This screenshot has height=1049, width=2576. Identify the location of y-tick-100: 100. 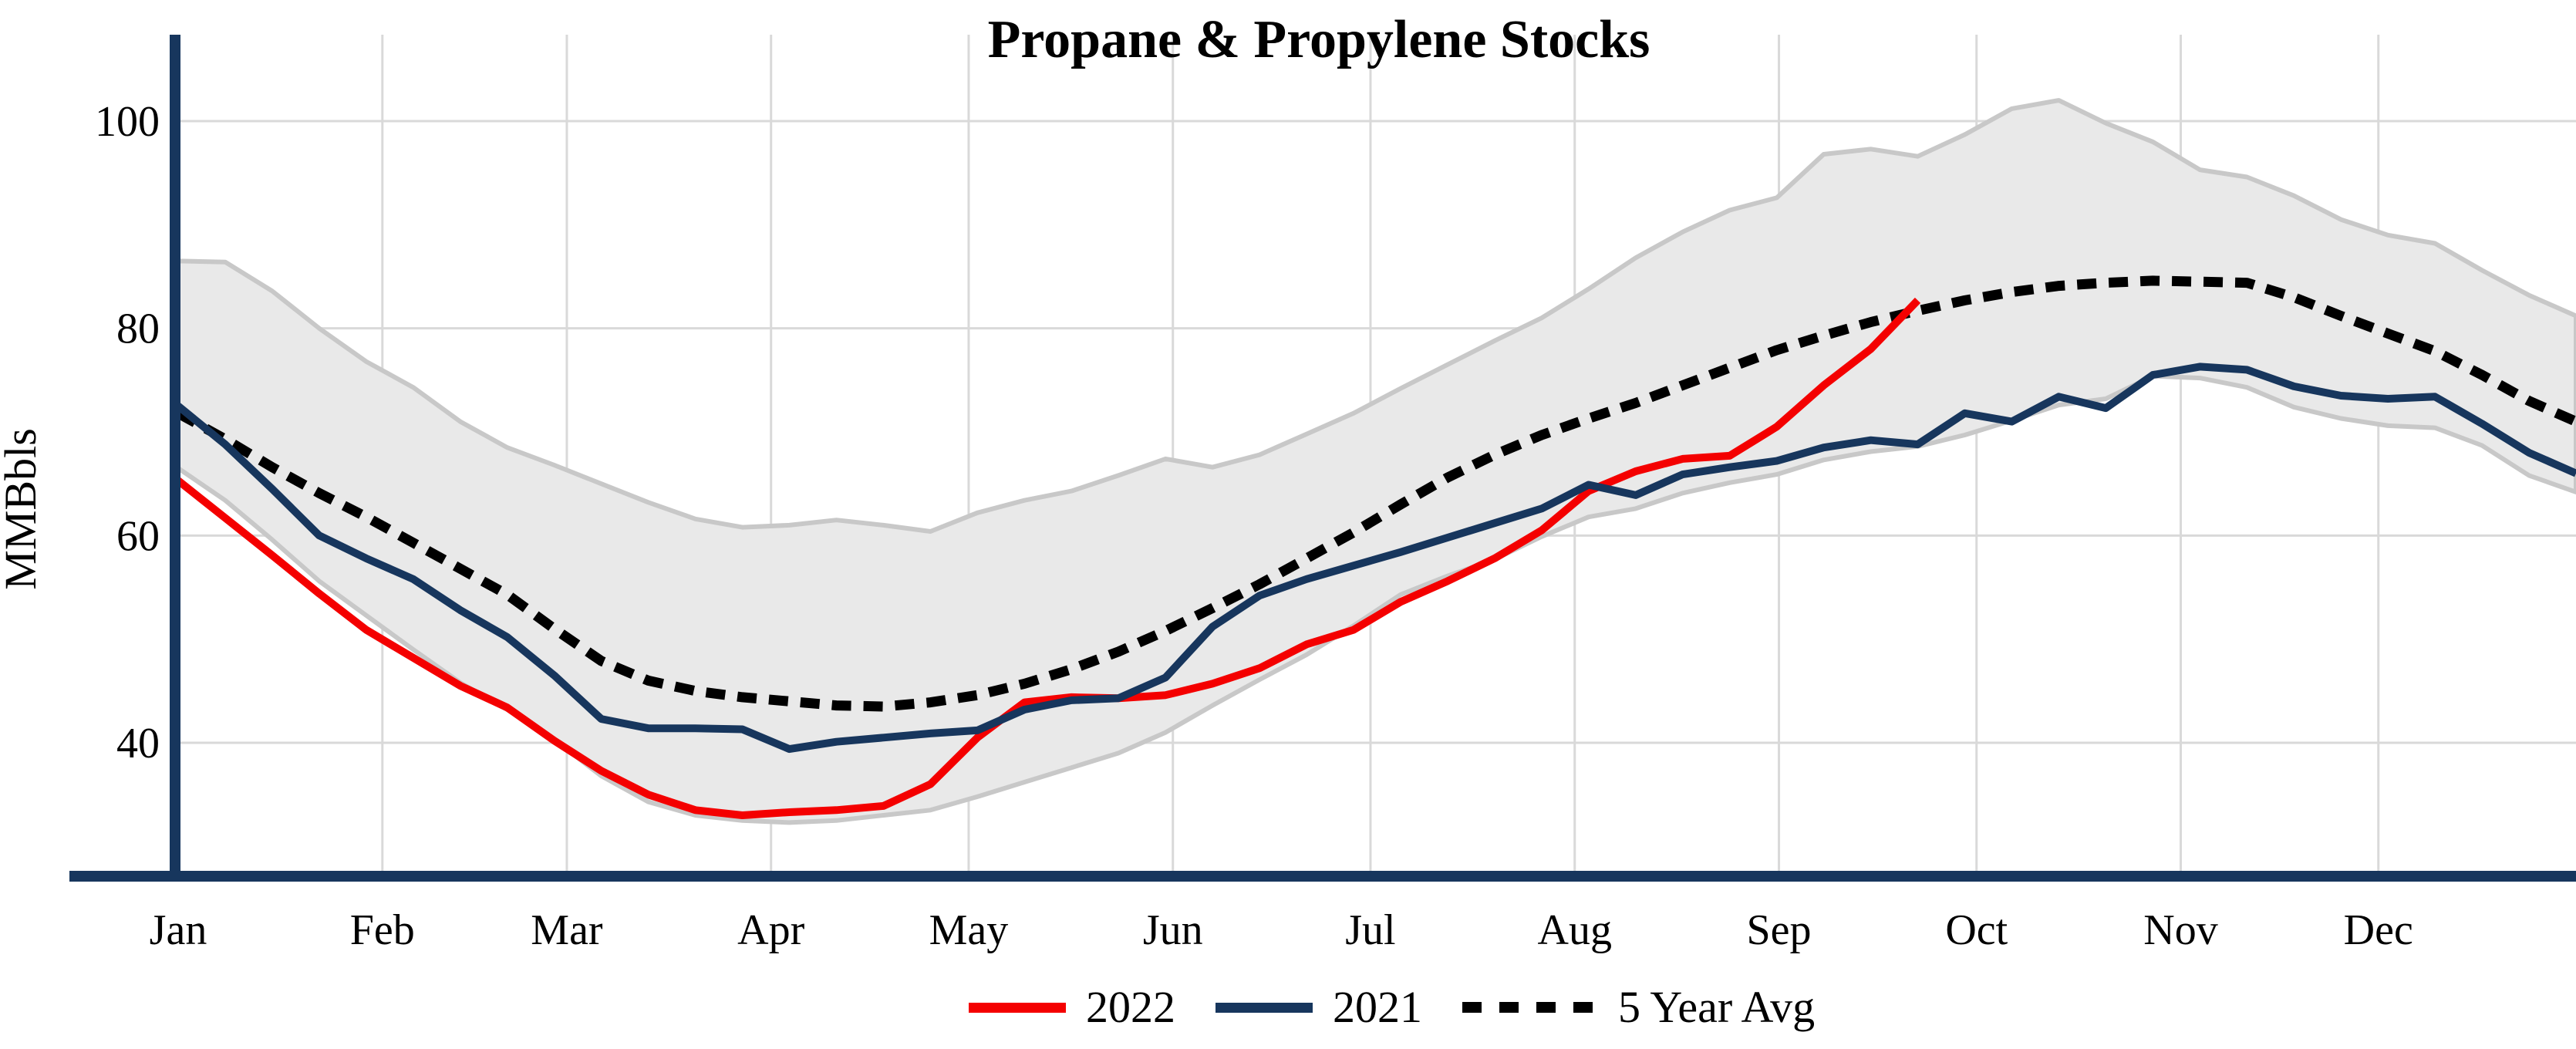
(127, 122).